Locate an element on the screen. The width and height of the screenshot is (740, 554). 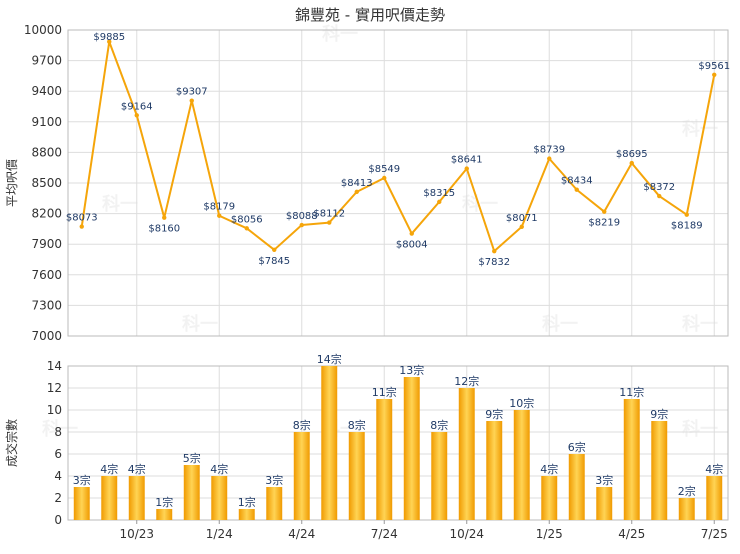
price-y-tick: 8500 is located at coordinates (46, 183).